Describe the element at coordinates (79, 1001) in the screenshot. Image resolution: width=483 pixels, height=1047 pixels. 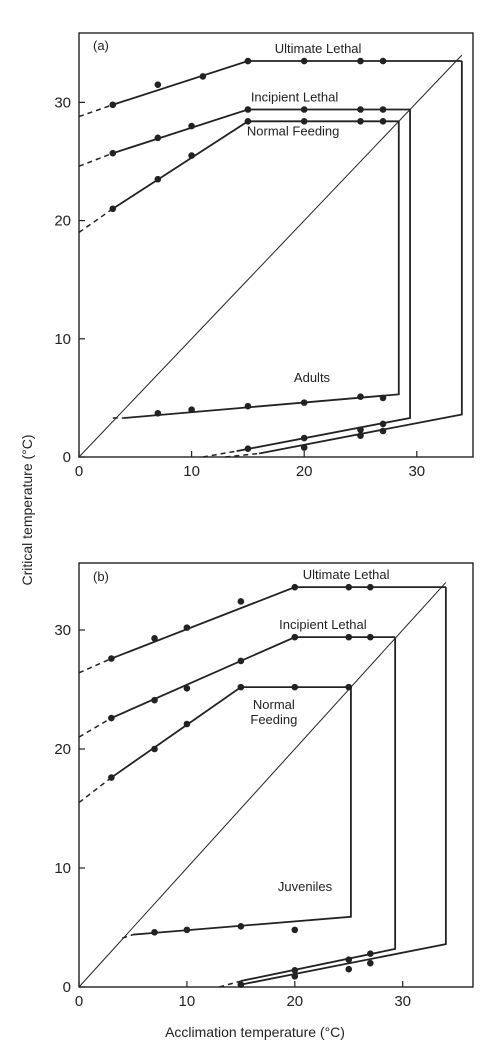
I see `x-tick-label-b-0: 0` at that location.